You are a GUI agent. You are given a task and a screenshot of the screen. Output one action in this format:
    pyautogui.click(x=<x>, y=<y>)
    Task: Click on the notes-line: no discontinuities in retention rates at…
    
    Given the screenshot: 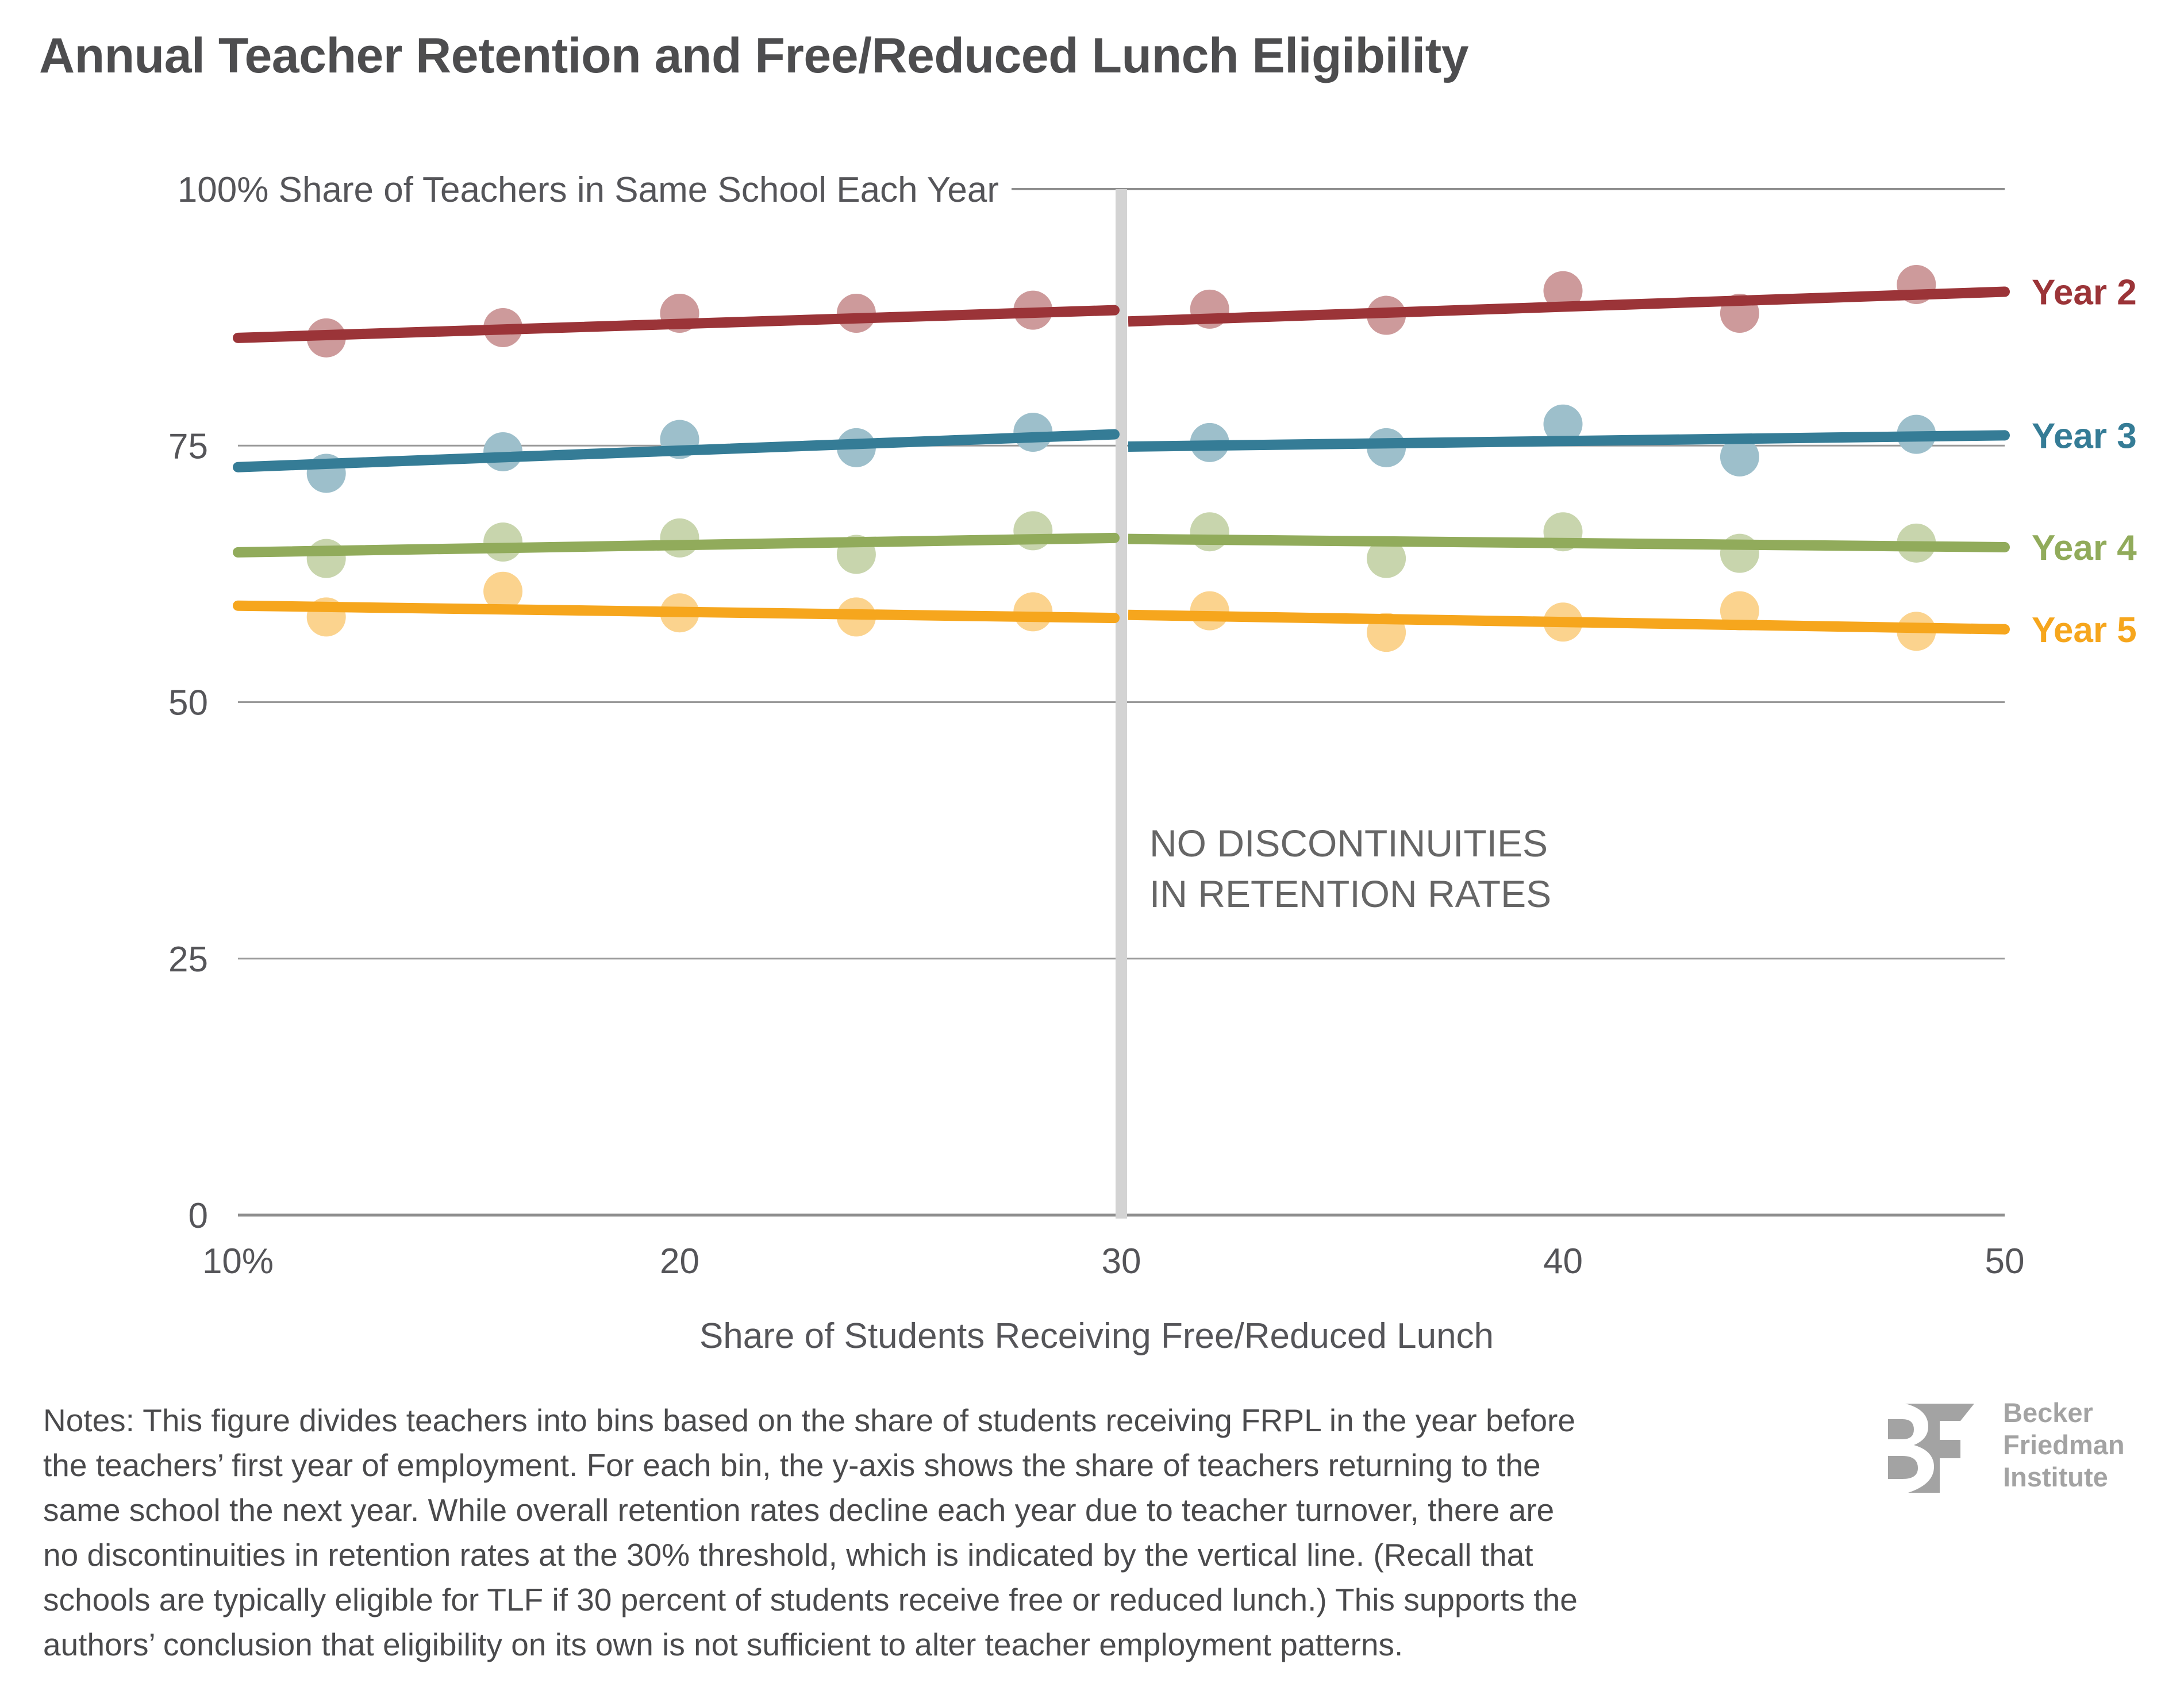 What is the action you would take?
    pyautogui.click(x=788, y=1555)
    